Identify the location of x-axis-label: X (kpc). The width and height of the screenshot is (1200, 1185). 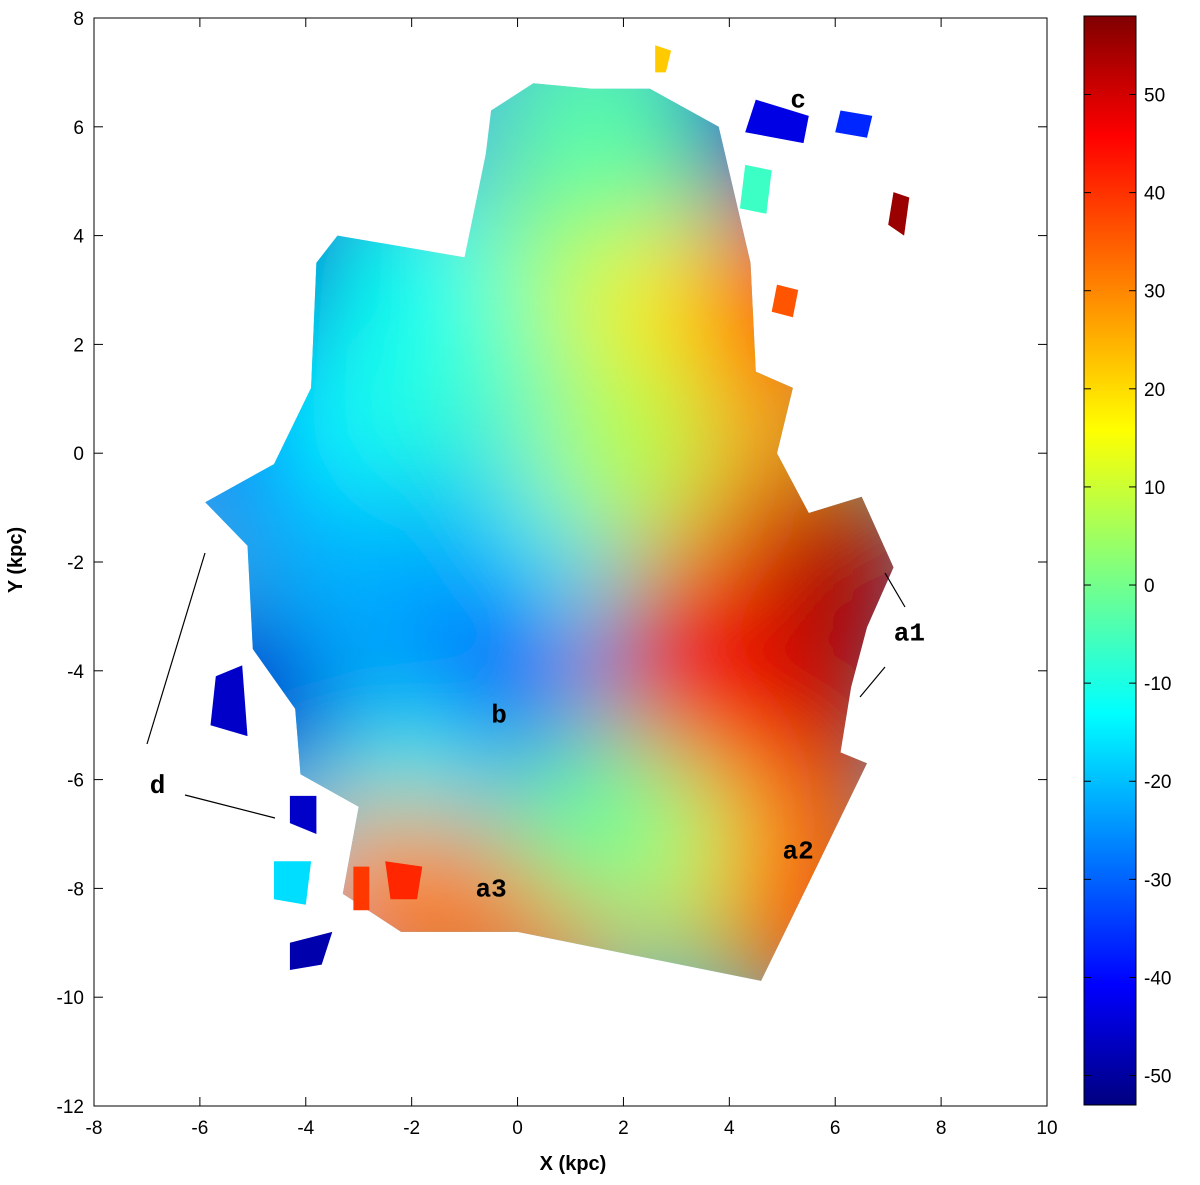
(573, 1164).